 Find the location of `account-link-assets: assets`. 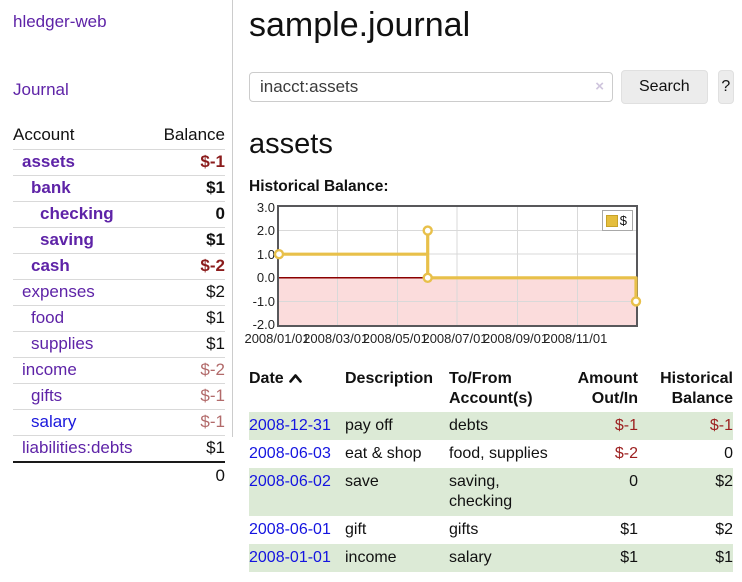

account-link-assets: assets is located at coordinates (48, 161).